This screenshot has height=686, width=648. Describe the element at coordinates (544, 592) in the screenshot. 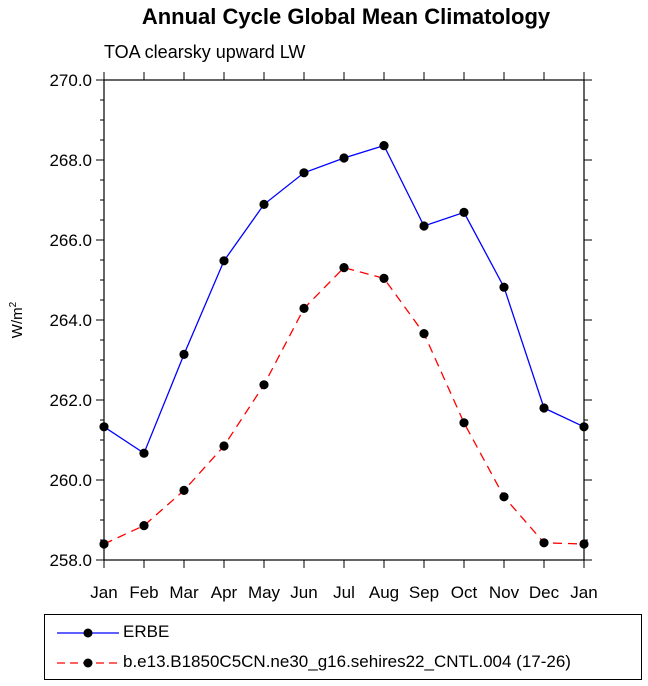

I see `x-tick-label: Dec` at that location.